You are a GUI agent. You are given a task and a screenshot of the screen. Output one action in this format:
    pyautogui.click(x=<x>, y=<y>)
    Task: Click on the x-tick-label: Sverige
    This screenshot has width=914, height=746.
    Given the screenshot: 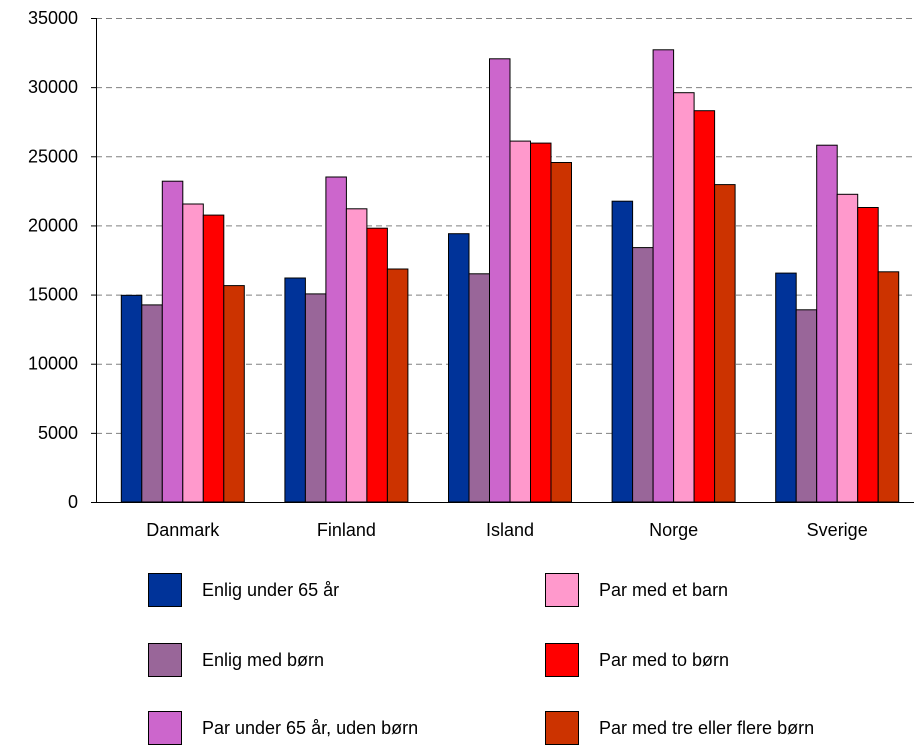 What is the action you would take?
    pyautogui.click(x=837, y=530)
    